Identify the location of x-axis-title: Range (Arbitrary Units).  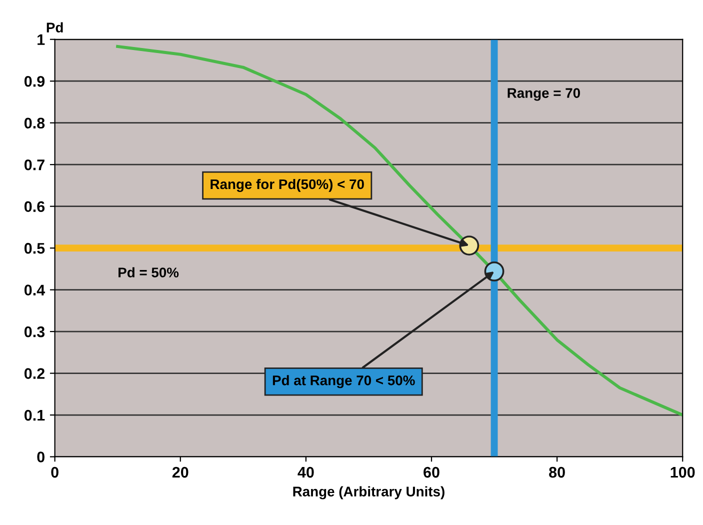
(368, 493).